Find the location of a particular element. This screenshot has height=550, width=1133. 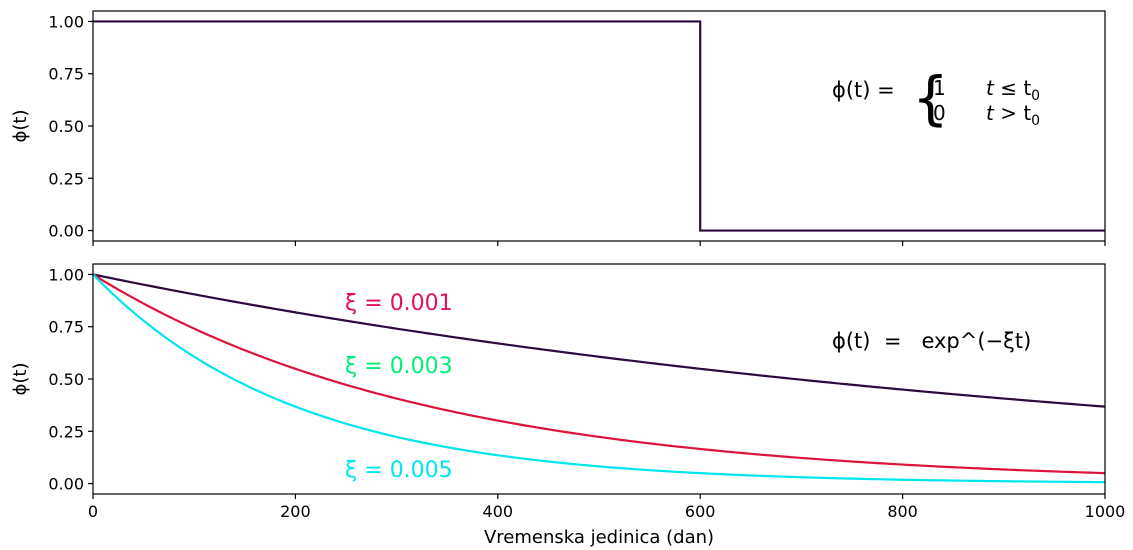

top-y-axis-label: ϕ(t) is located at coordinates (20, 126).